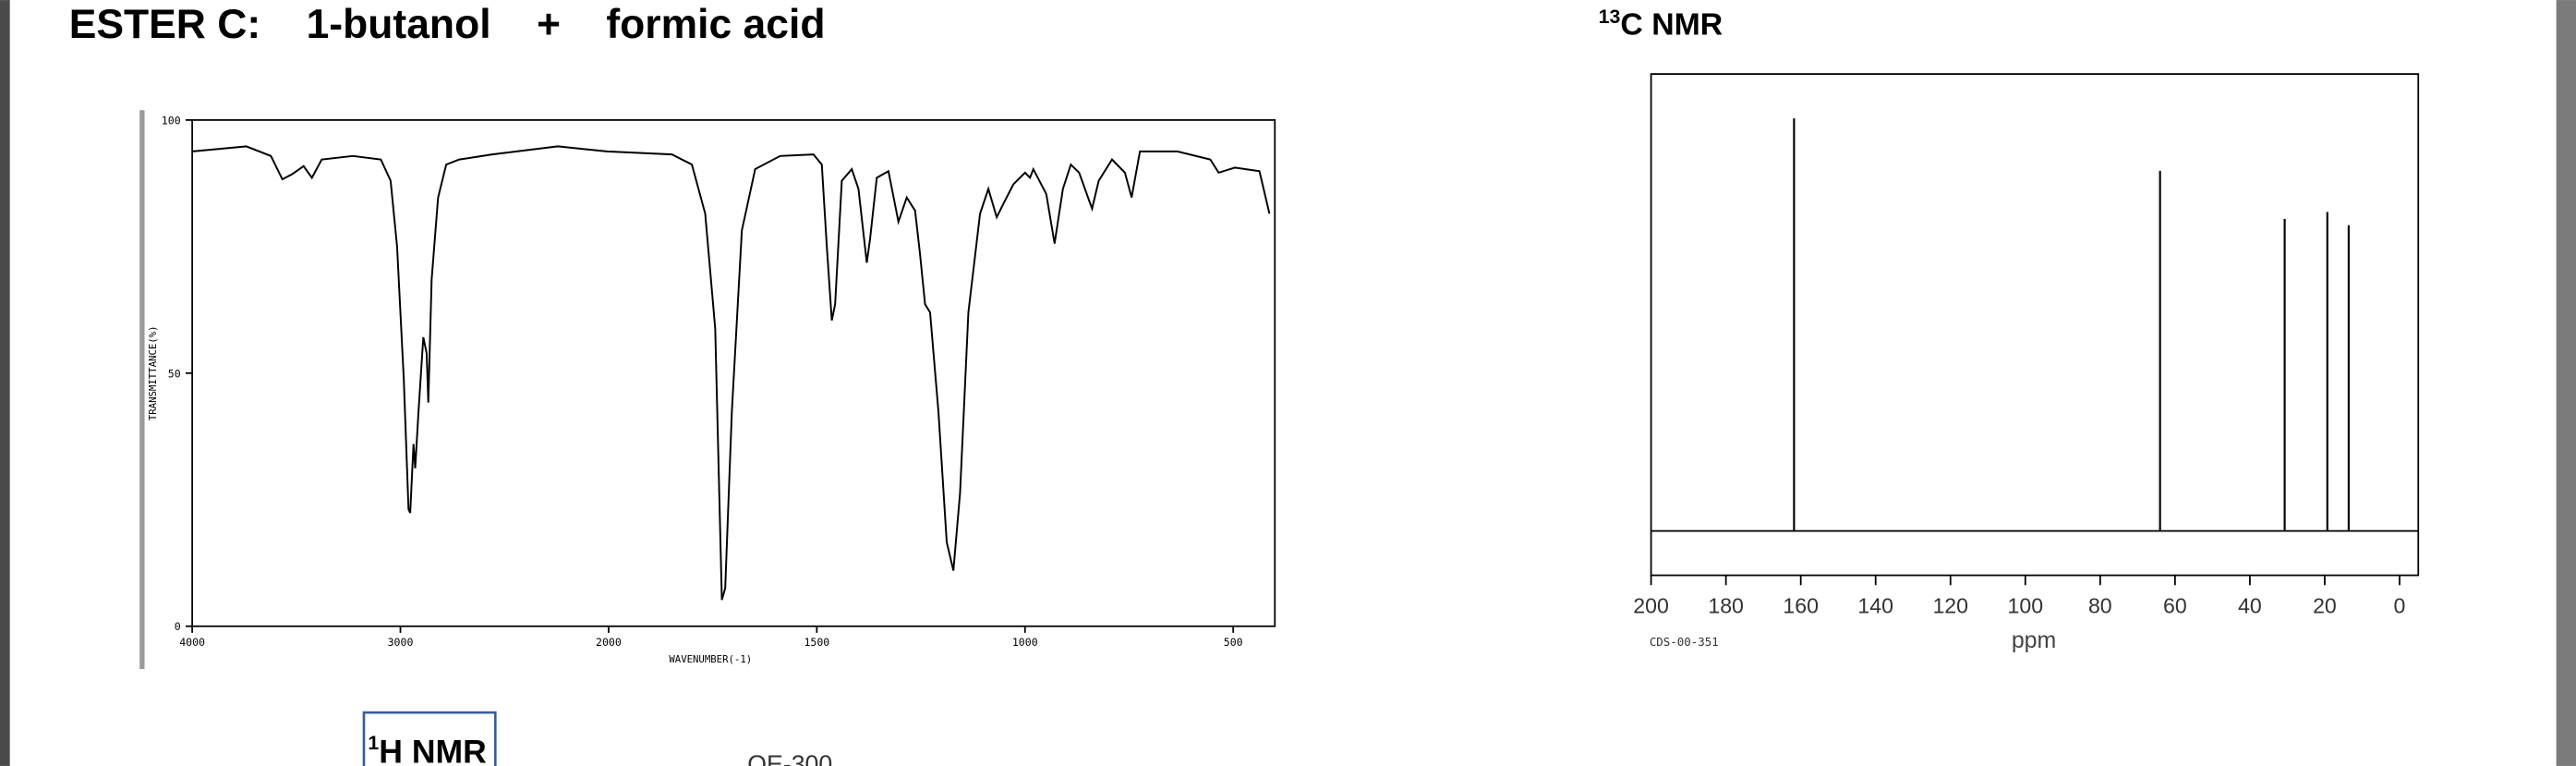 Image resolution: width=2576 pixels, height=766 pixels. I want to click on slide-title: ESTER C: 1-butanol + formic acid, so click(447, 24).